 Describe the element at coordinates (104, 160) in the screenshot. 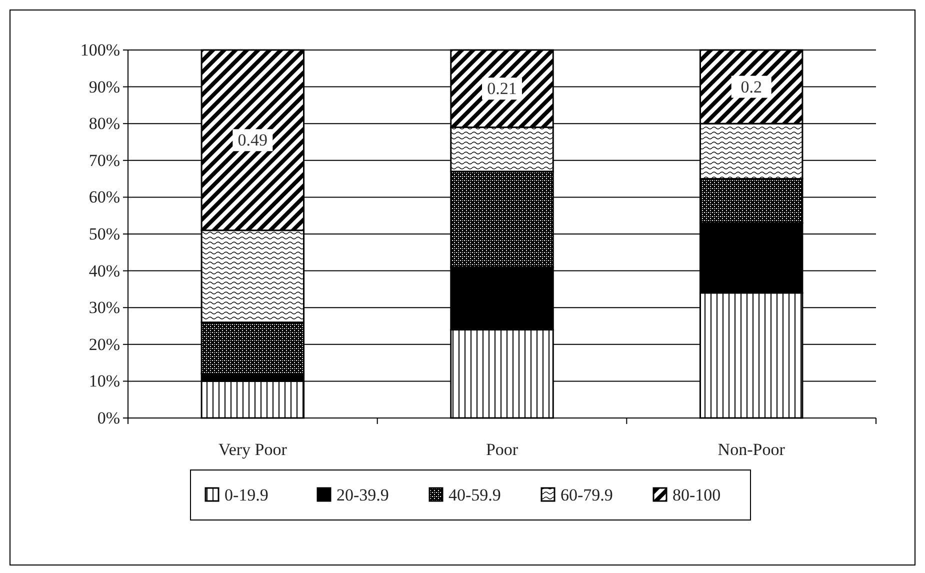

I see `y-tick-label: 70%` at that location.